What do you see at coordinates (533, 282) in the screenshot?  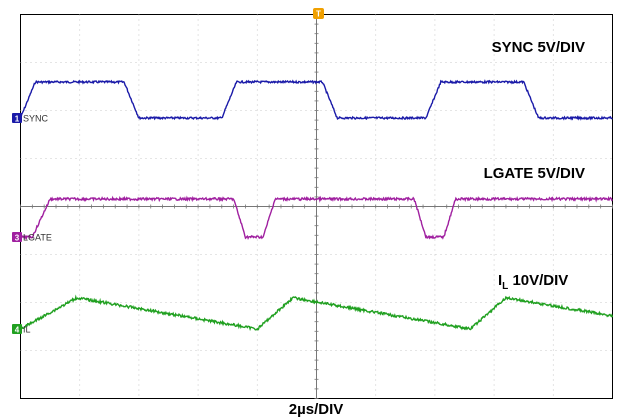 I see `il-scale-label: IL 10V/DIV` at bounding box center [533, 282].